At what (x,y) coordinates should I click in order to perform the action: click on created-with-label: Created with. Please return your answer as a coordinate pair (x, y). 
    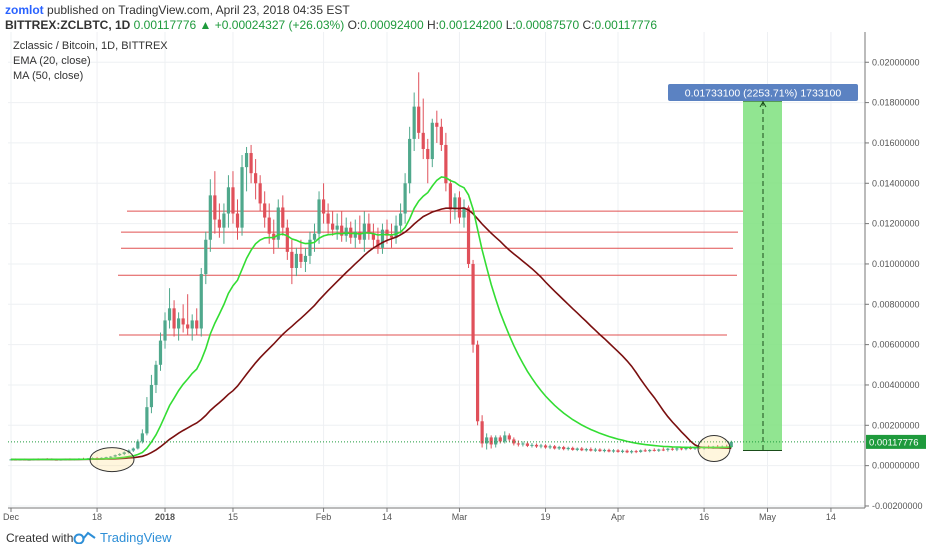
    Looking at the image, I should click on (40, 538).